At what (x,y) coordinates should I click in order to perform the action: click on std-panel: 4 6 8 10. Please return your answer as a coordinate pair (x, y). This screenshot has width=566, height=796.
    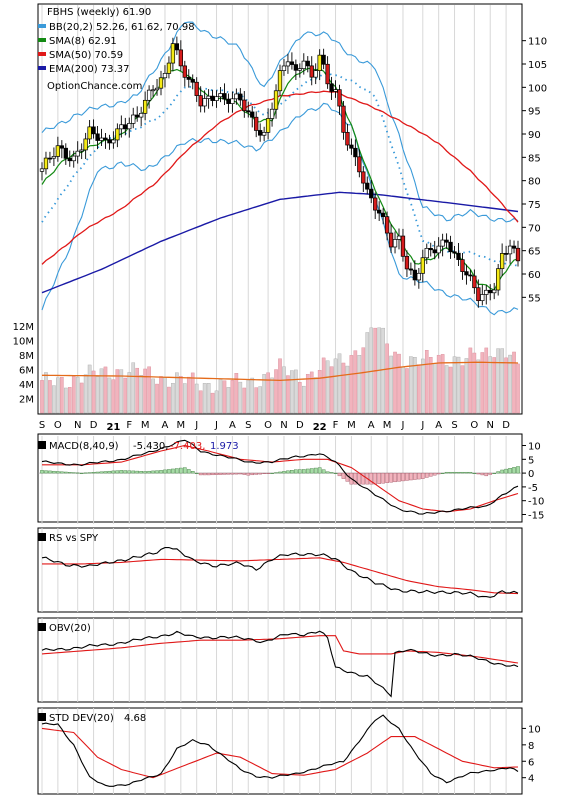
    Looking at the image, I should click on (291, 751).